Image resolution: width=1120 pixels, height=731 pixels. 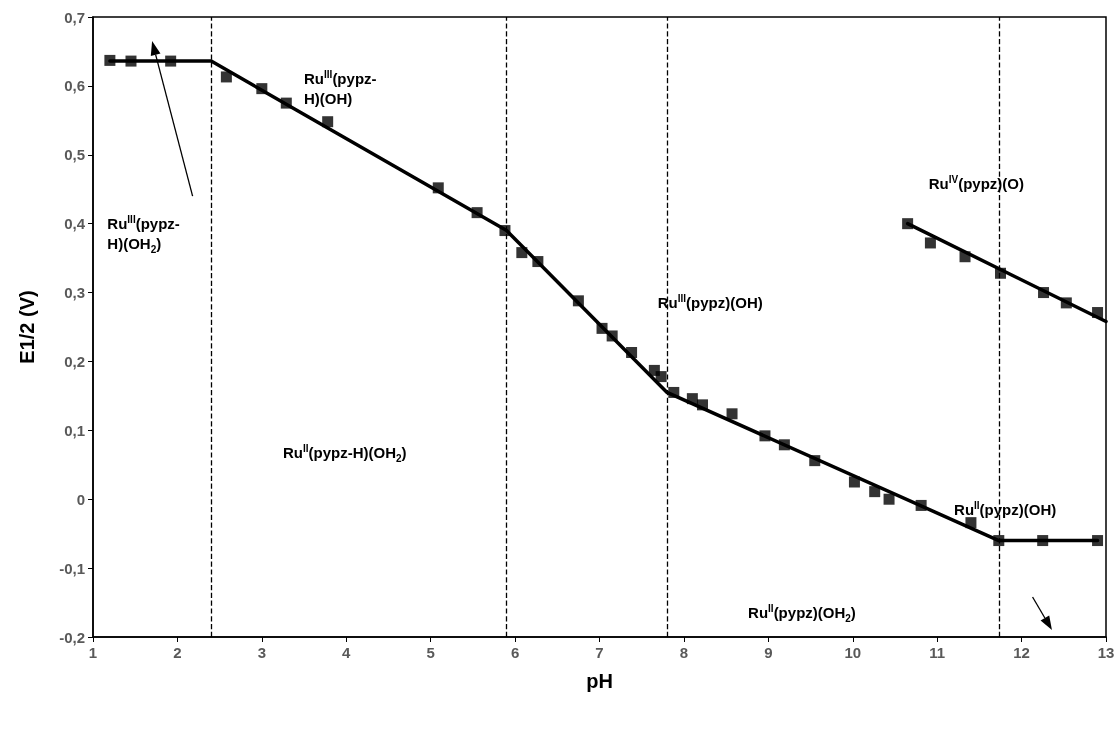 What do you see at coordinates (345, 453) in the screenshot?
I see `annotation: Ru$^{II}$(pypz-H)(OH$_{2}$)` at bounding box center [345, 453].